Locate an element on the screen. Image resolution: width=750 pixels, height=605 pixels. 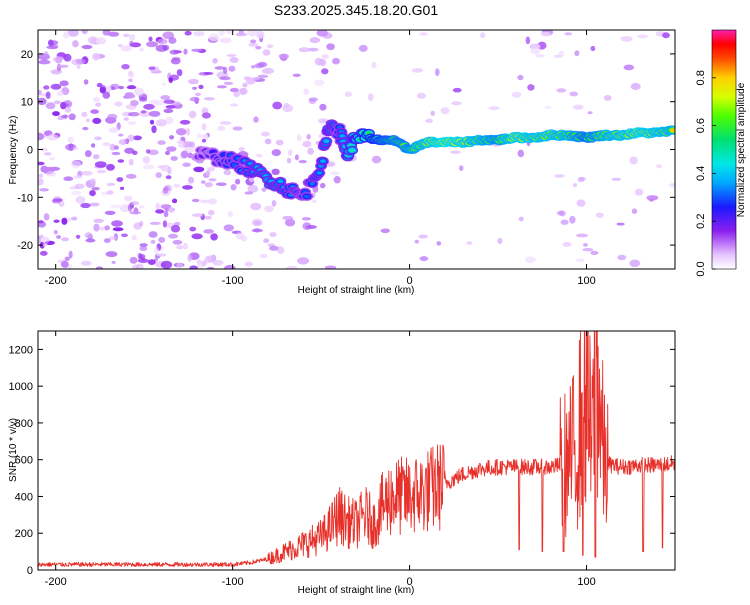
colorbar-label: Normalized spectral amplitude is located at coordinates (741, 149).